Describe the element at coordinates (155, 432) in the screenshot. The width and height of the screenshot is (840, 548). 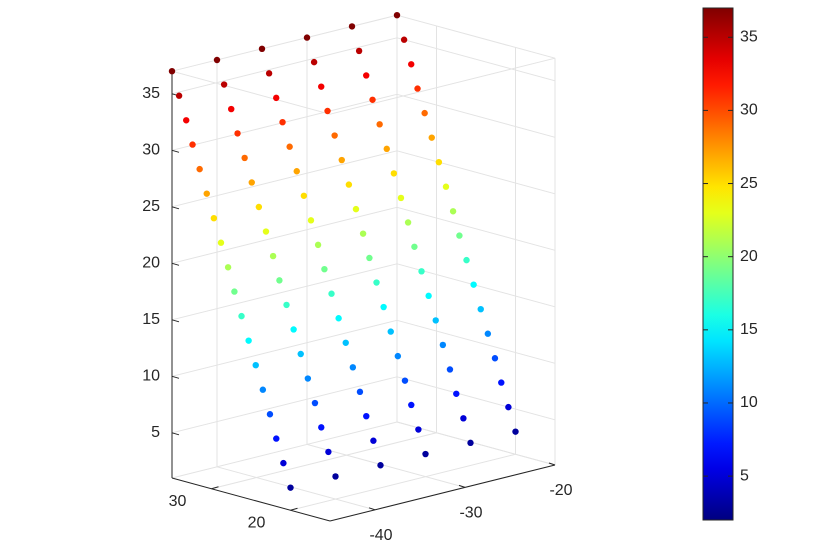
I see `z-tick-label: 5` at that location.